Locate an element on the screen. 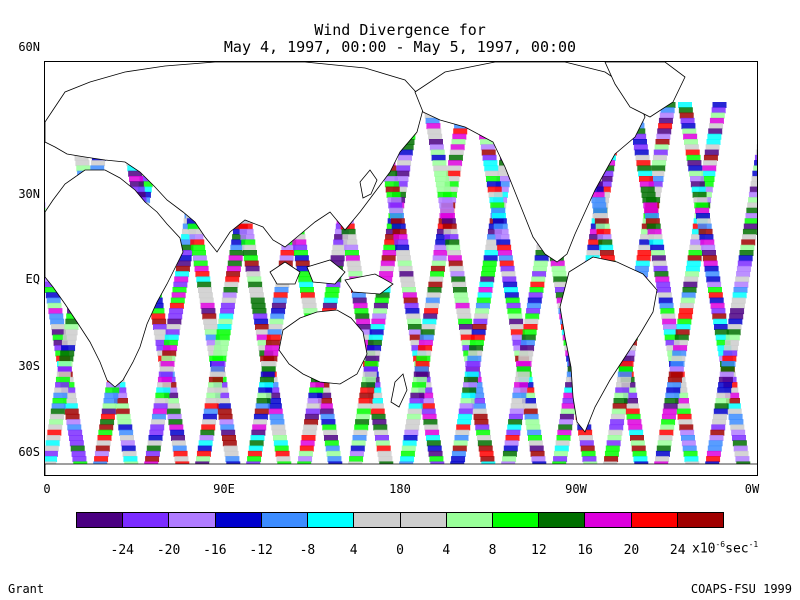 Image resolution: width=800 pixels, height=600 pixels. color-scale-tick-12: 24 is located at coordinates (677, 550).